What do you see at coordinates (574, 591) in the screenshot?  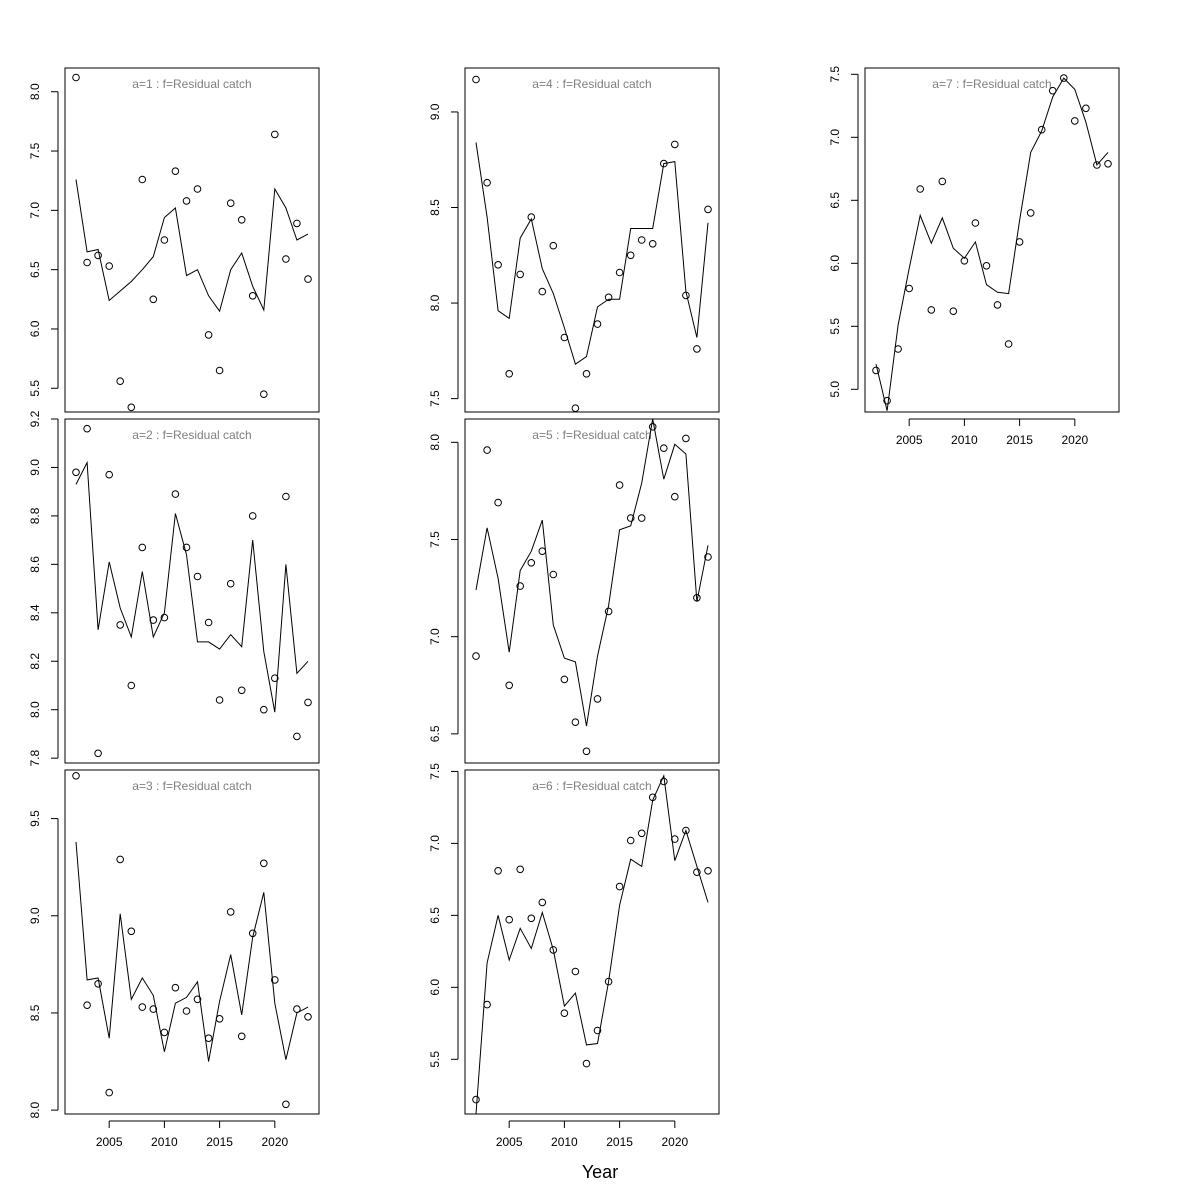 I see `panel-5: a=5 : f=Residual catch 6.5 7.0 7.5 8.0` at bounding box center [574, 591].